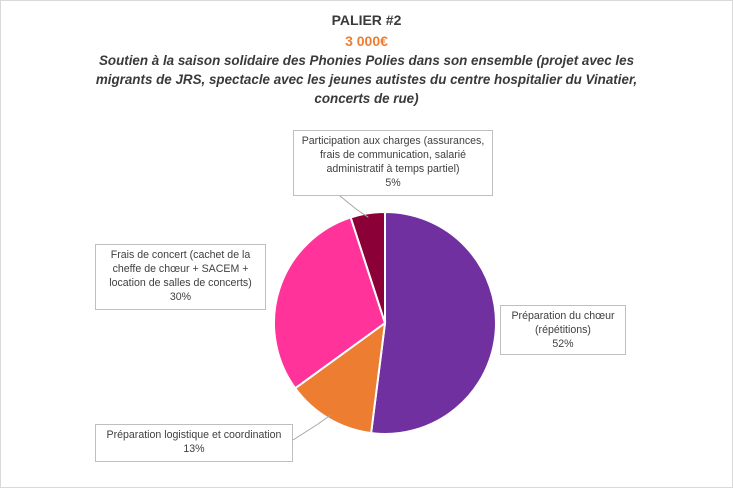 The width and height of the screenshot is (733, 488). What do you see at coordinates (366, 20) in the screenshot?
I see `chart-title: PALIER #2` at bounding box center [366, 20].